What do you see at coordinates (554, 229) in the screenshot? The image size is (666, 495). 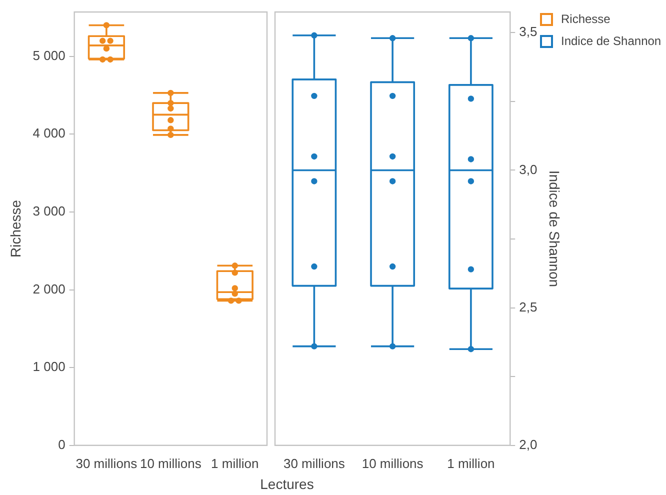 I see `y2-axis-title: Indice de Shannon` at bounding box center [554, 229].